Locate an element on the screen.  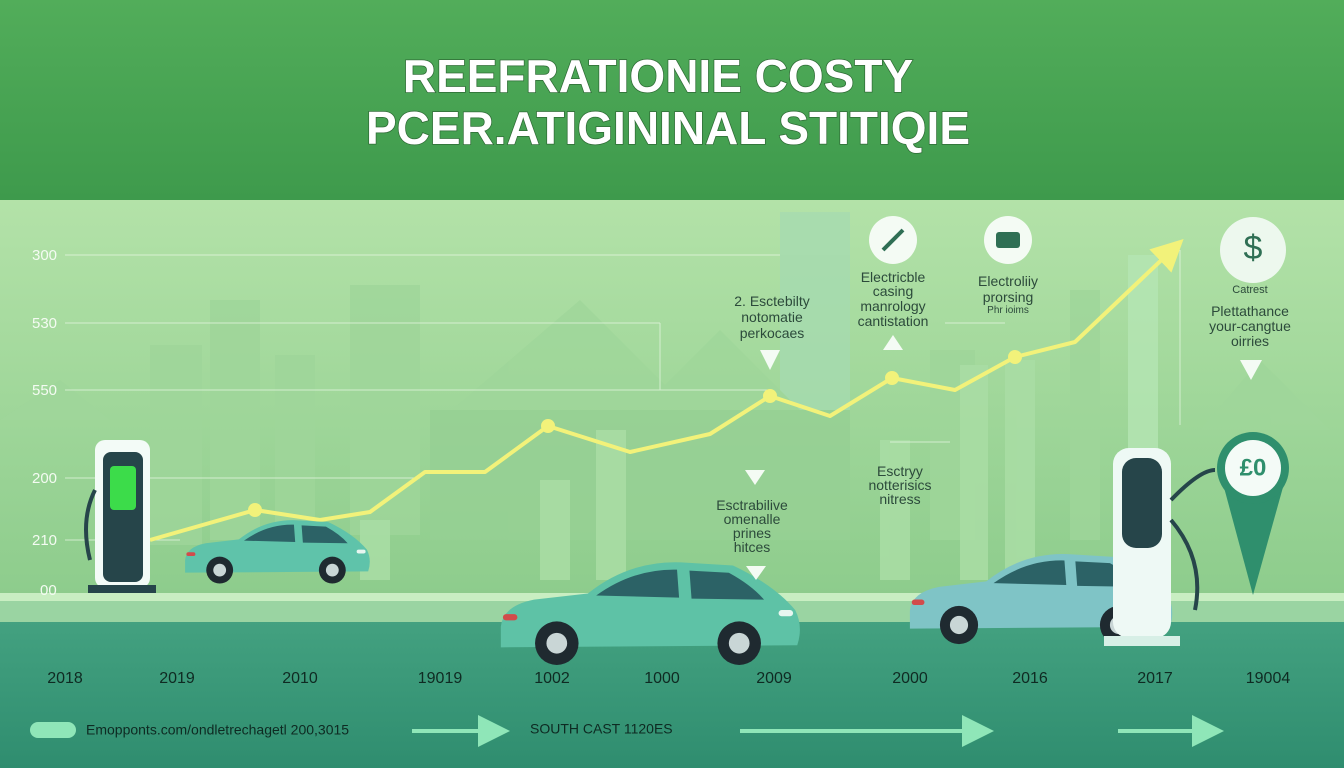
text-line: Esctryy is located at coordinates (900, 471).